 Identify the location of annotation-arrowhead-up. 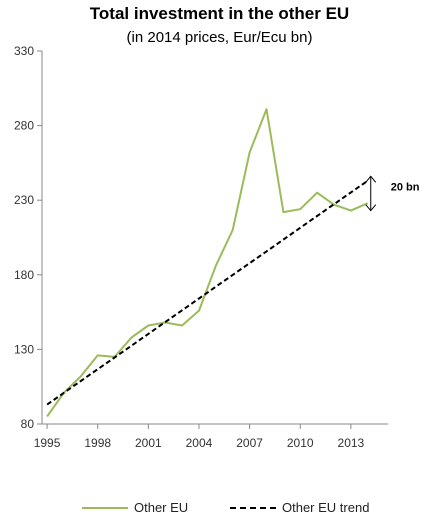
(371, 179).